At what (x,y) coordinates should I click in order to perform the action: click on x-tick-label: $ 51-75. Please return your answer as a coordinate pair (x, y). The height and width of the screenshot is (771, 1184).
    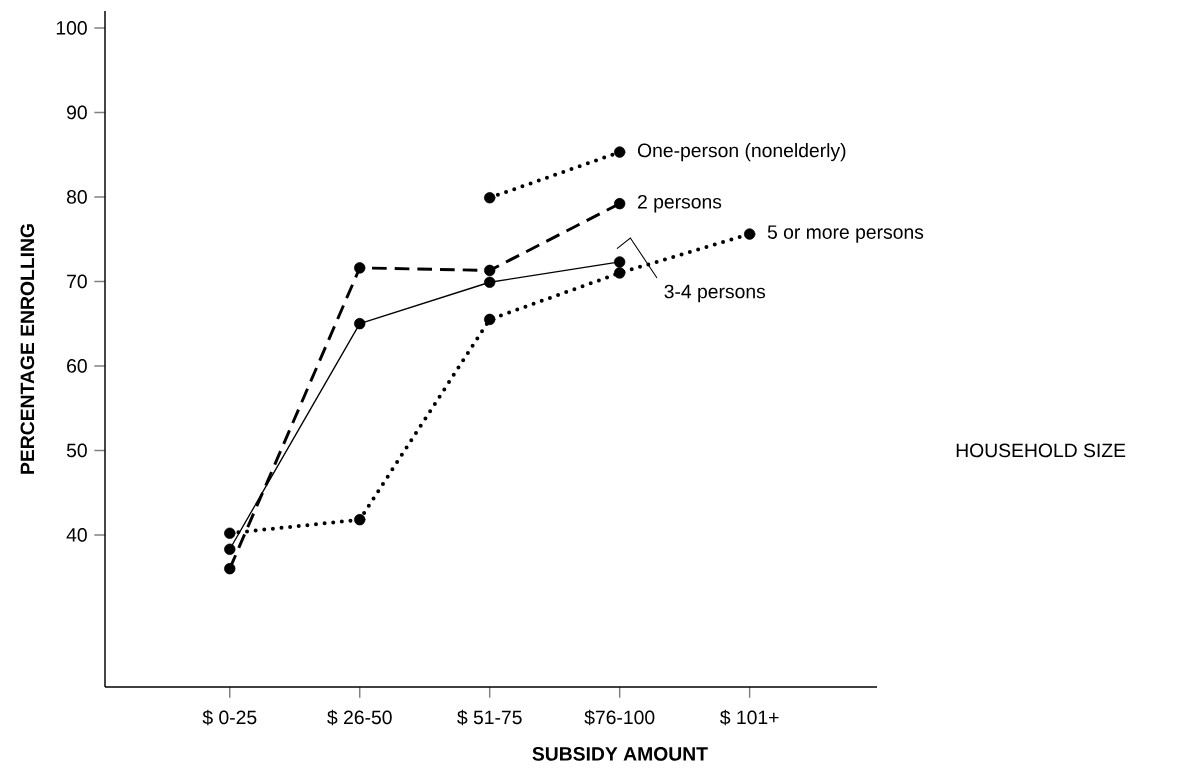
    Looking at the image, I should click on (489, 717).